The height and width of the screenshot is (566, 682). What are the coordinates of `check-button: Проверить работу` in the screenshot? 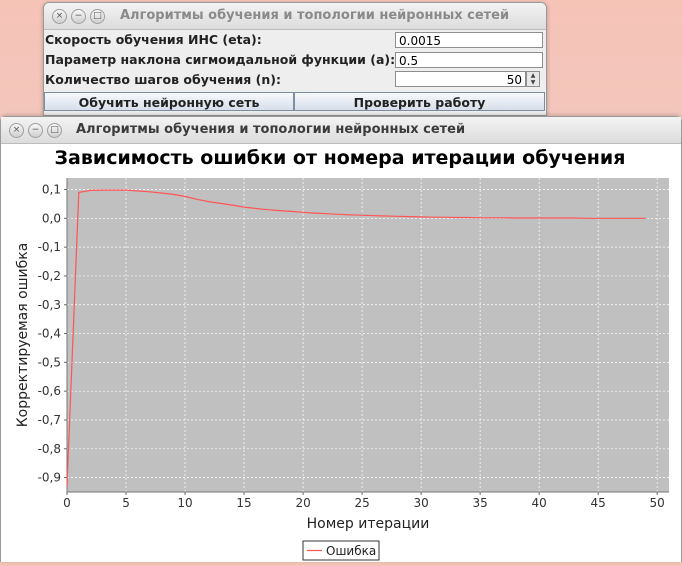 It's located at (419, 101).